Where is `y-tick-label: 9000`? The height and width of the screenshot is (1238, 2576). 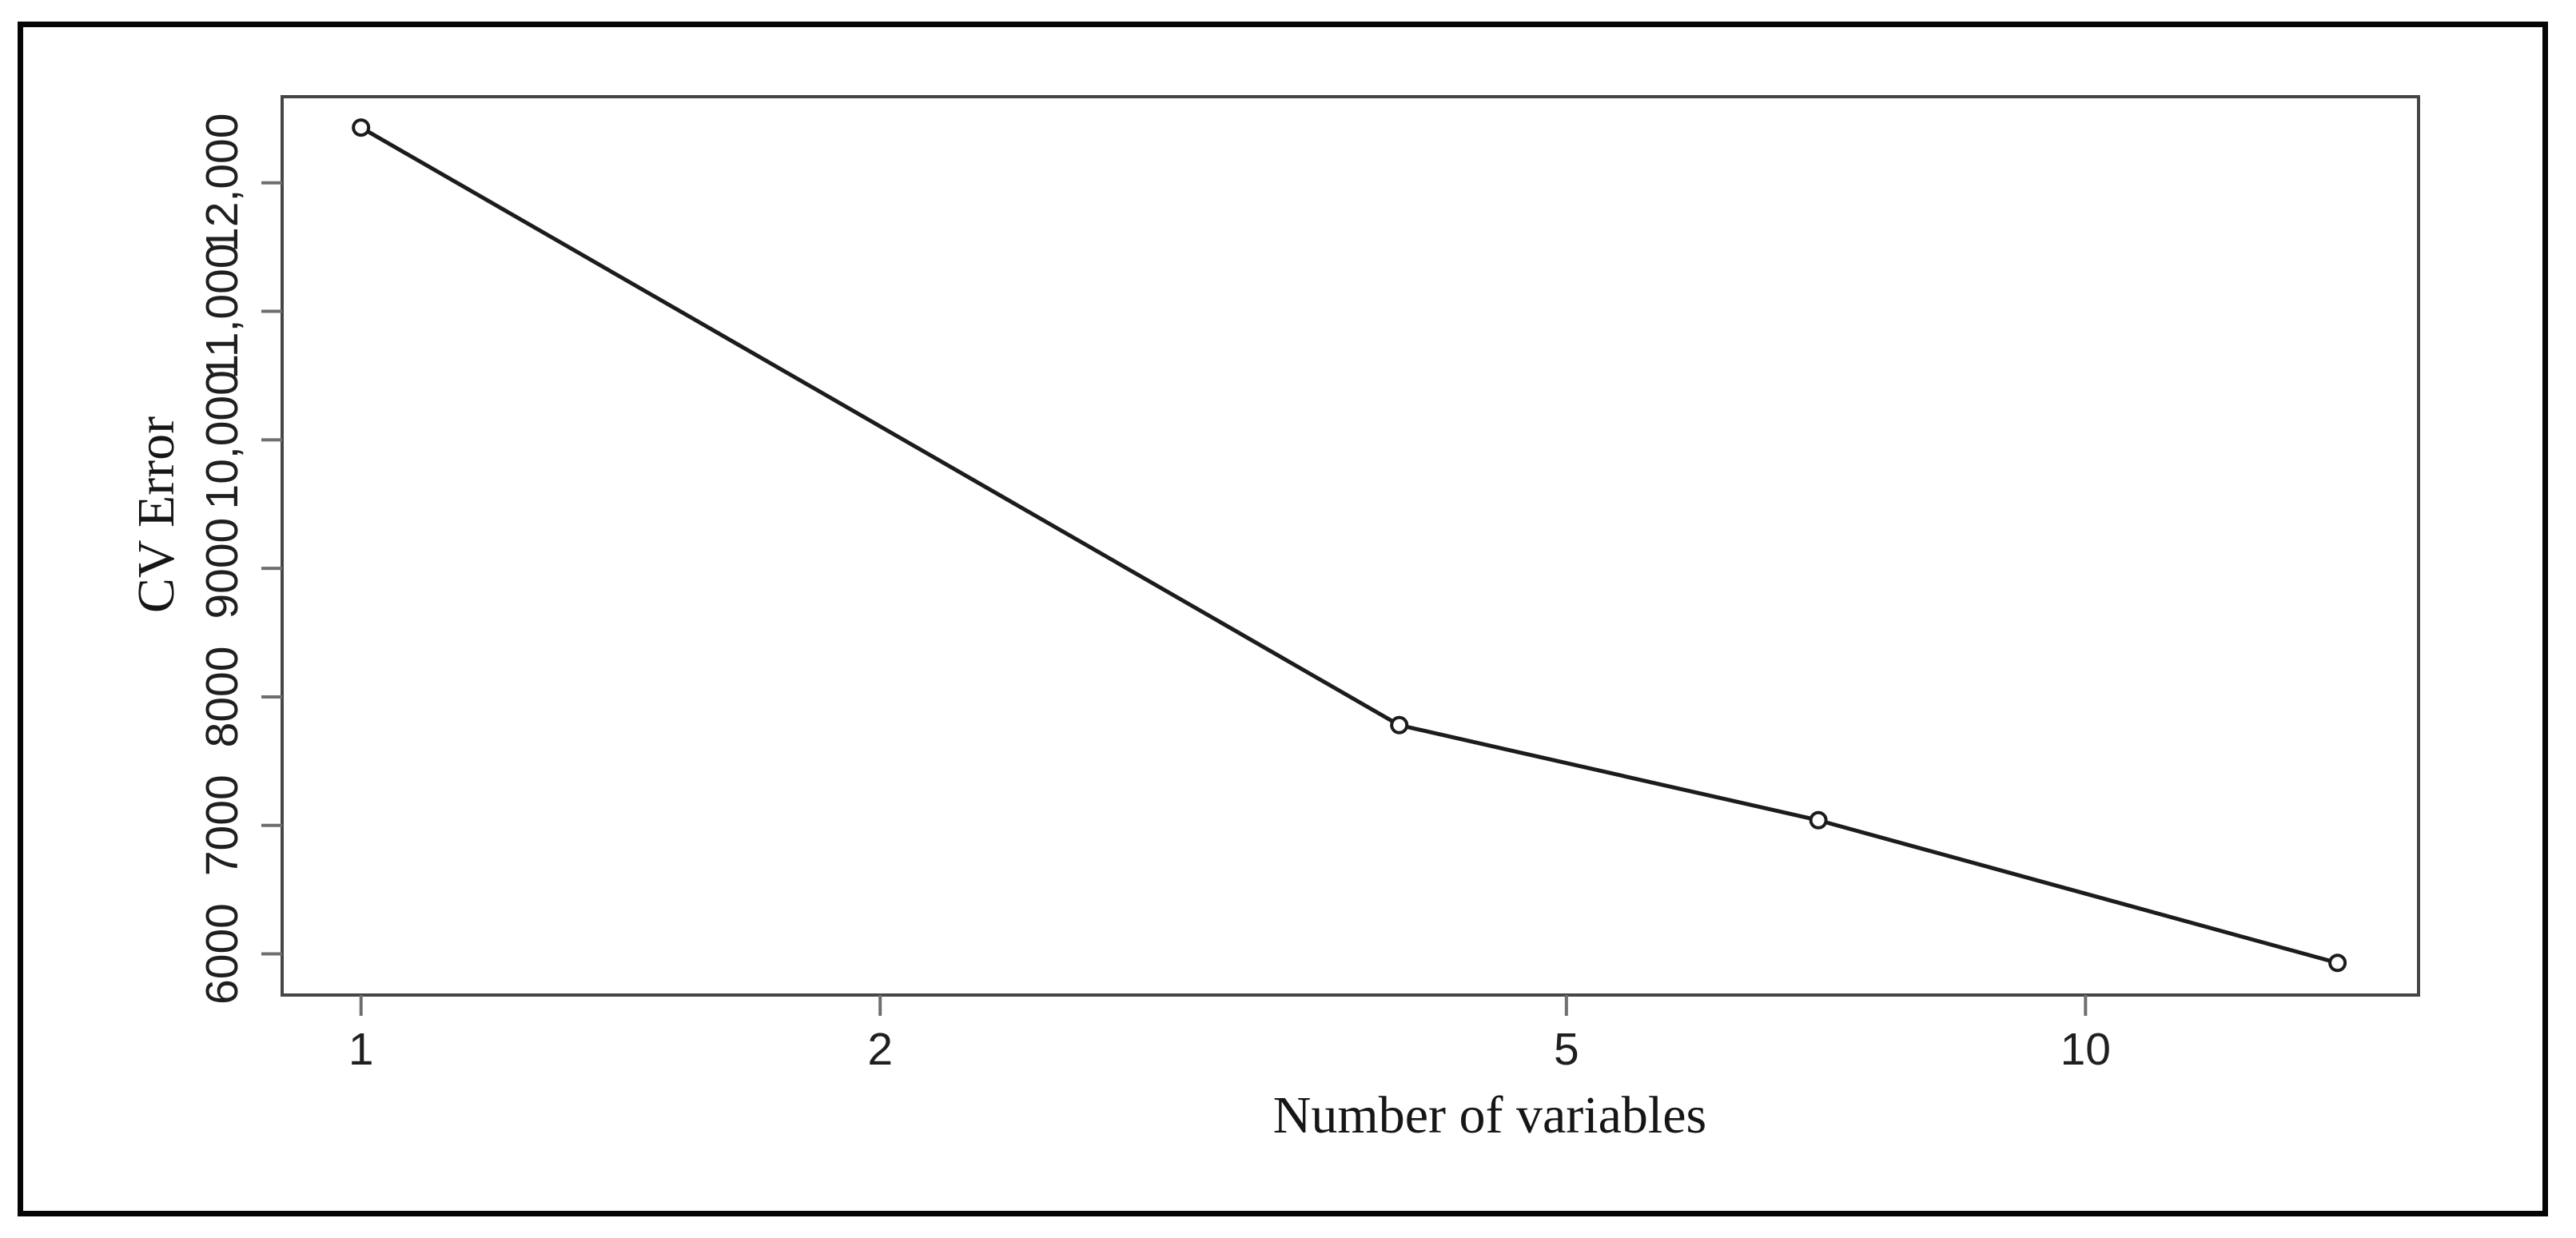 y-tick-label: 9000 is located at coordinates (222, 568).